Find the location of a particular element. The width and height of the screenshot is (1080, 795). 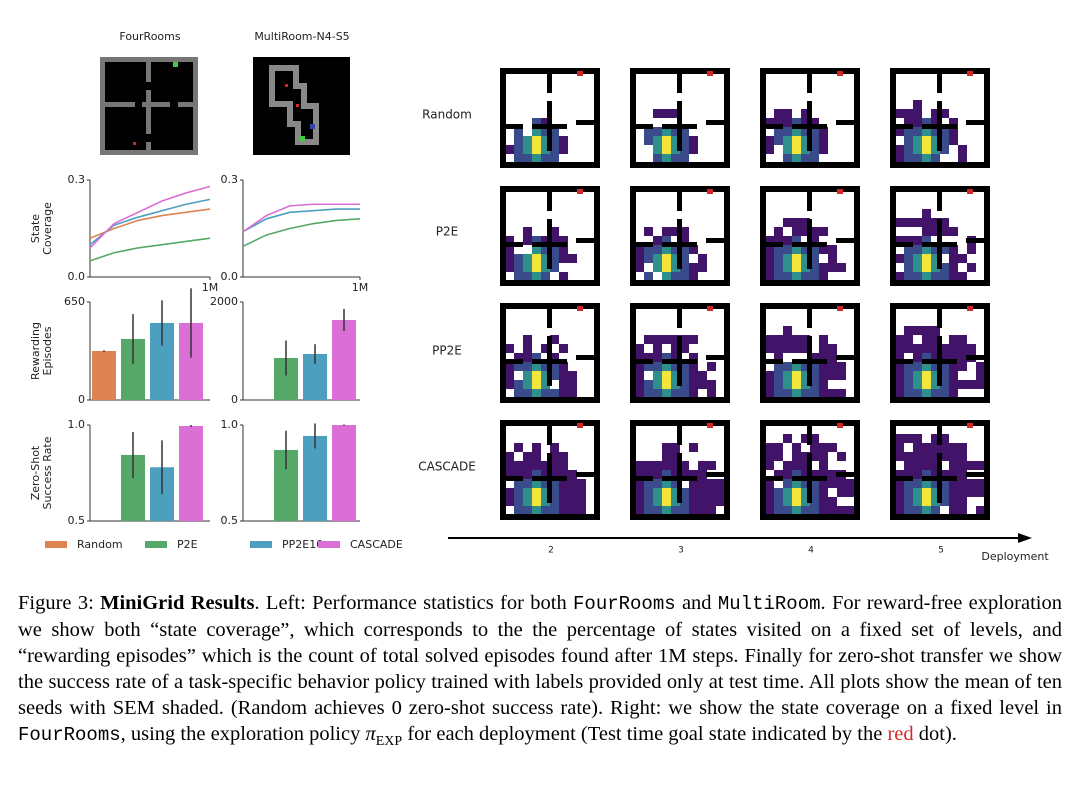

env-title: MultiRoom-N4-S5 is located at coordinates (301, 36).